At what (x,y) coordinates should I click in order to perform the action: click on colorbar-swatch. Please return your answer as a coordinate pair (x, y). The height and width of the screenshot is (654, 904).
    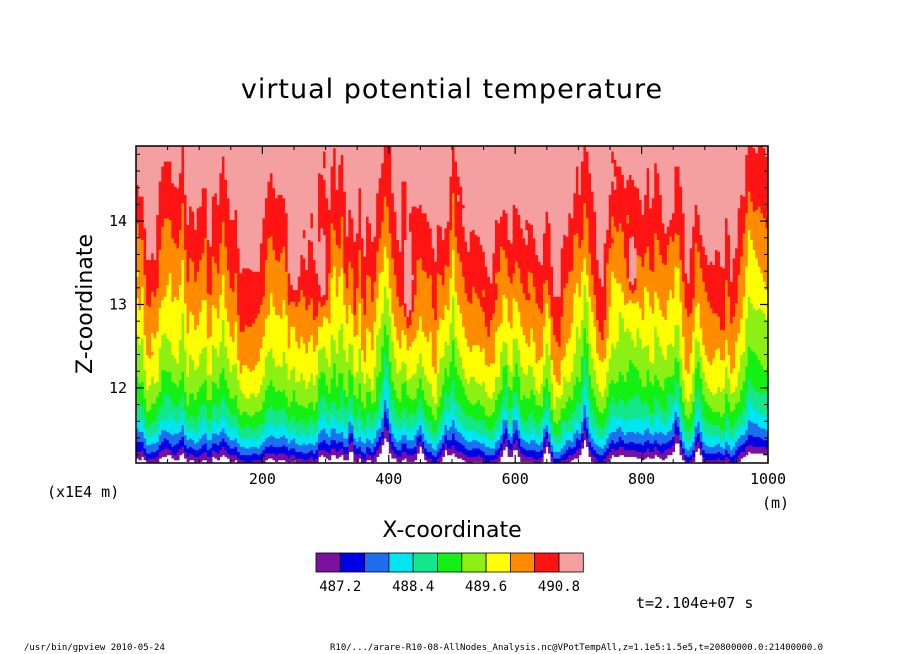
    Looking at the image, I should click on (474, 562).